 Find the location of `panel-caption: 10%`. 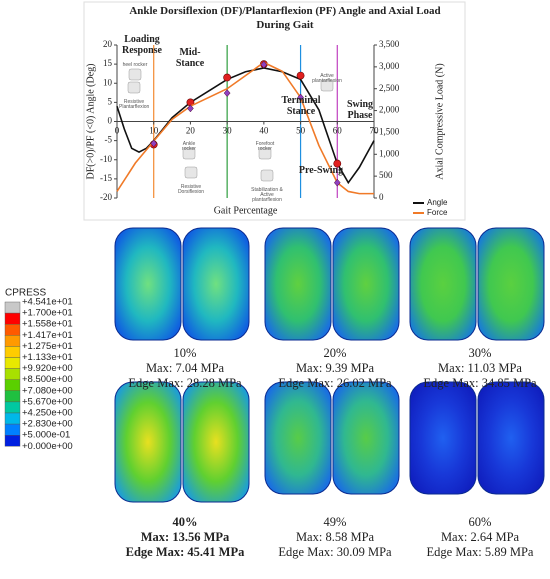

panel-caption: 10% is located at coordinates (185, 353).